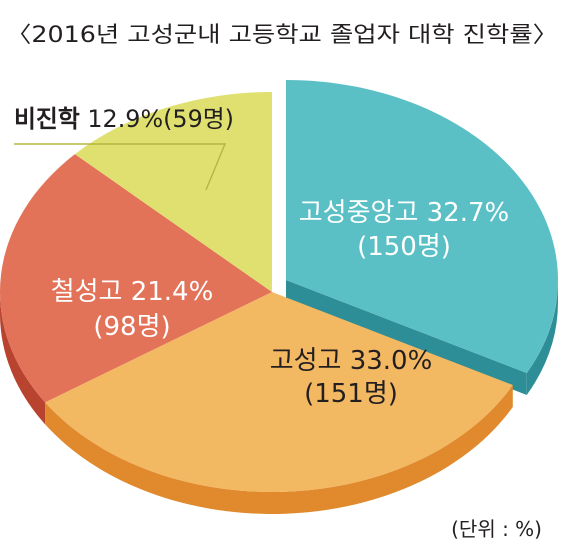  I want to click on pie-slice-non-entry, so click(173, 192).